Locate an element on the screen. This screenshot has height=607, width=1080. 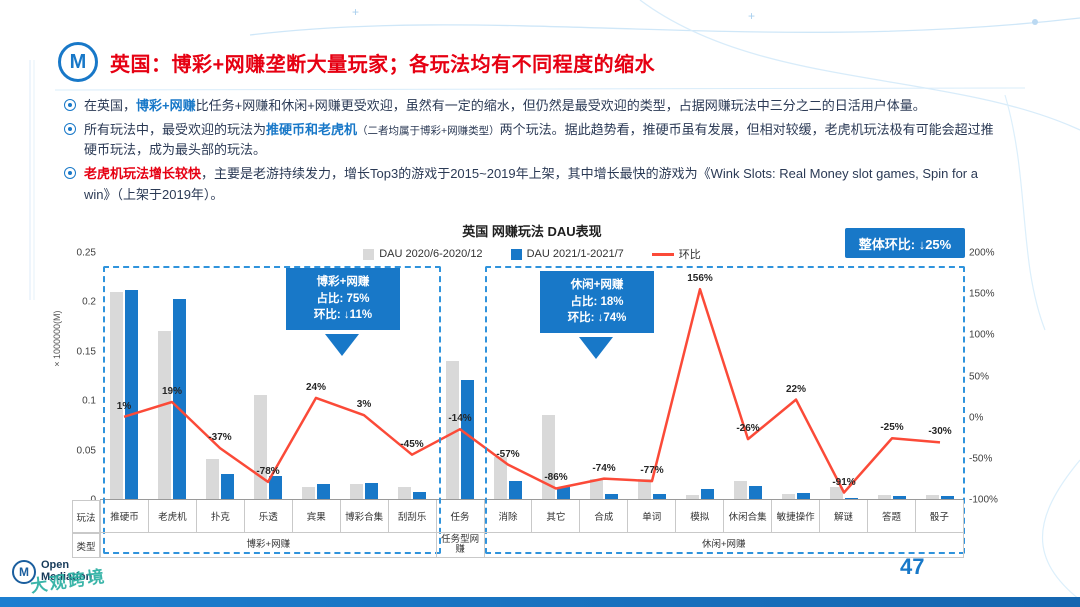
category-label: 其它 is located at coordinates (556, 516).